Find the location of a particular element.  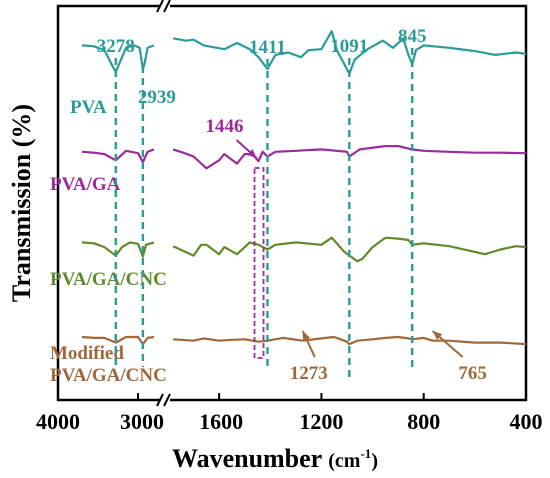

peak-label-765: 765 is located at coordinates (472, 373).